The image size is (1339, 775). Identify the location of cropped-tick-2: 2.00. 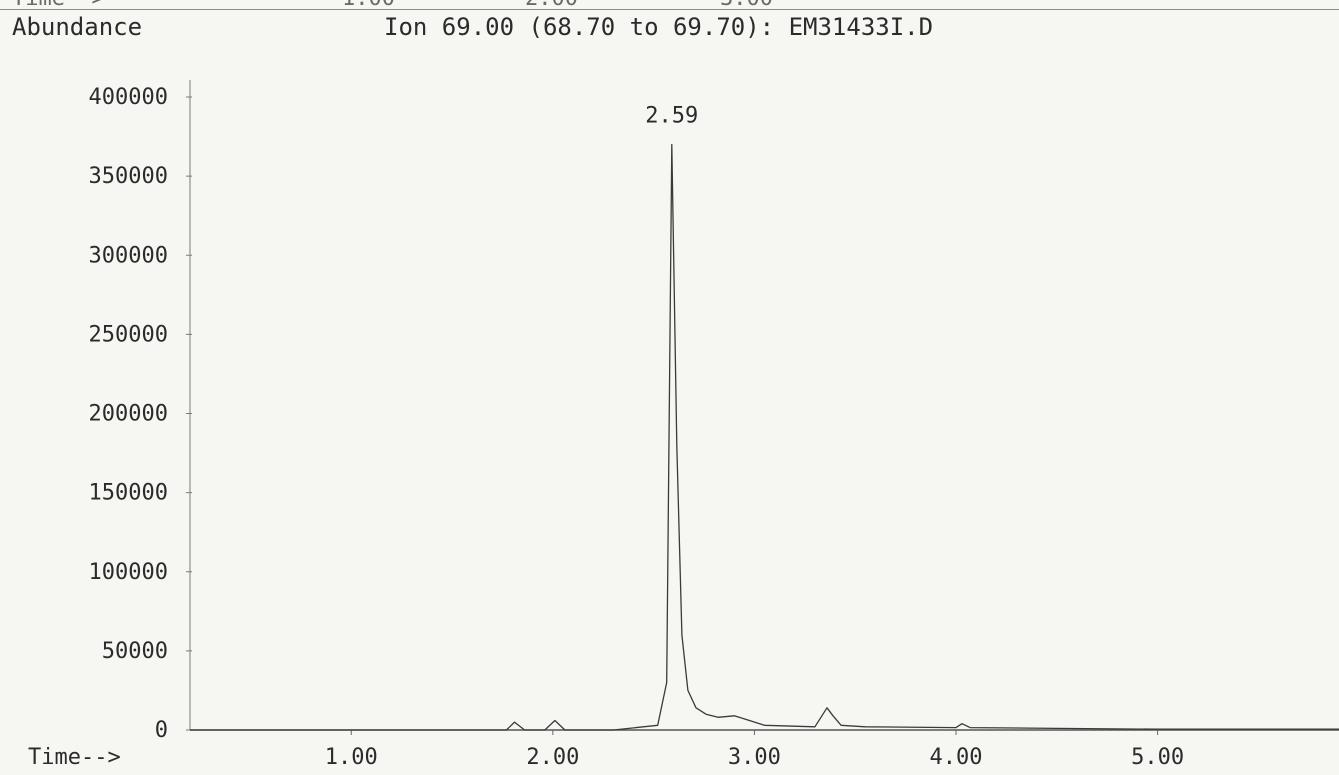
(551, 5).